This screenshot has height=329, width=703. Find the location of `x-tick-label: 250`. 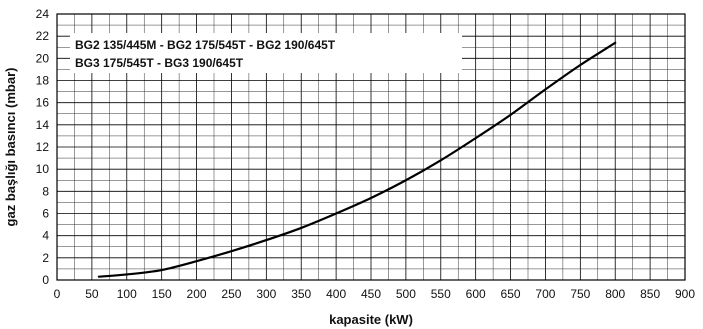

x-tick-label: 250 is located at coordinates (231, 294).